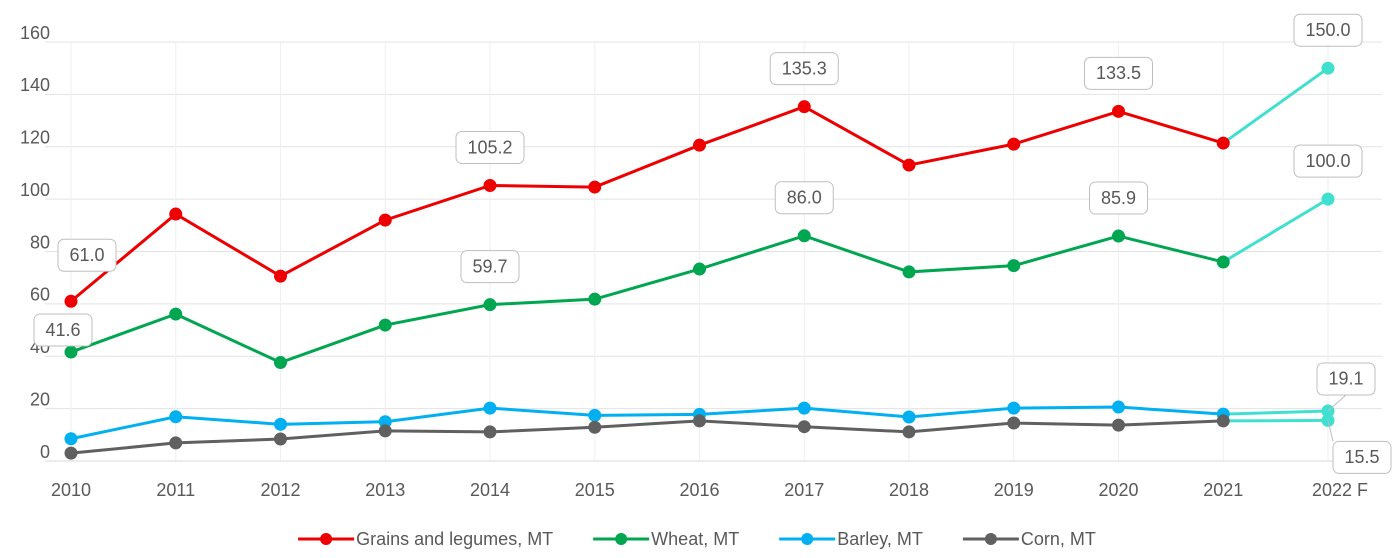  What do you see at coordinates (1014, 490) in the screenshot?
I see `x-tick-label: 2019` at bounding box center [1014, 490].